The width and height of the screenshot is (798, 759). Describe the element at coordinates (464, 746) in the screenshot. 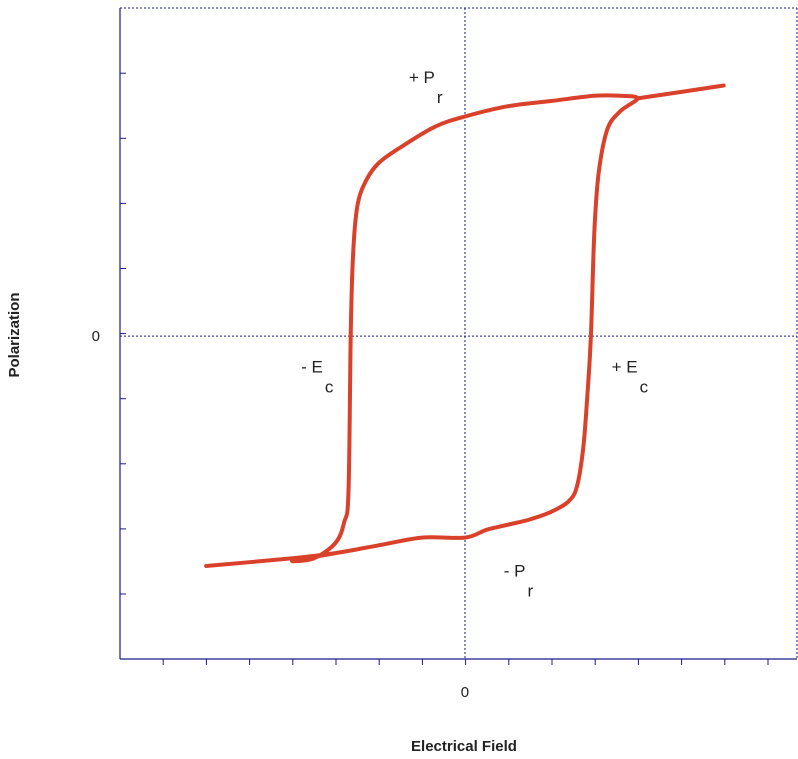

I see `x-axis-title: Electrical Field` at that location.